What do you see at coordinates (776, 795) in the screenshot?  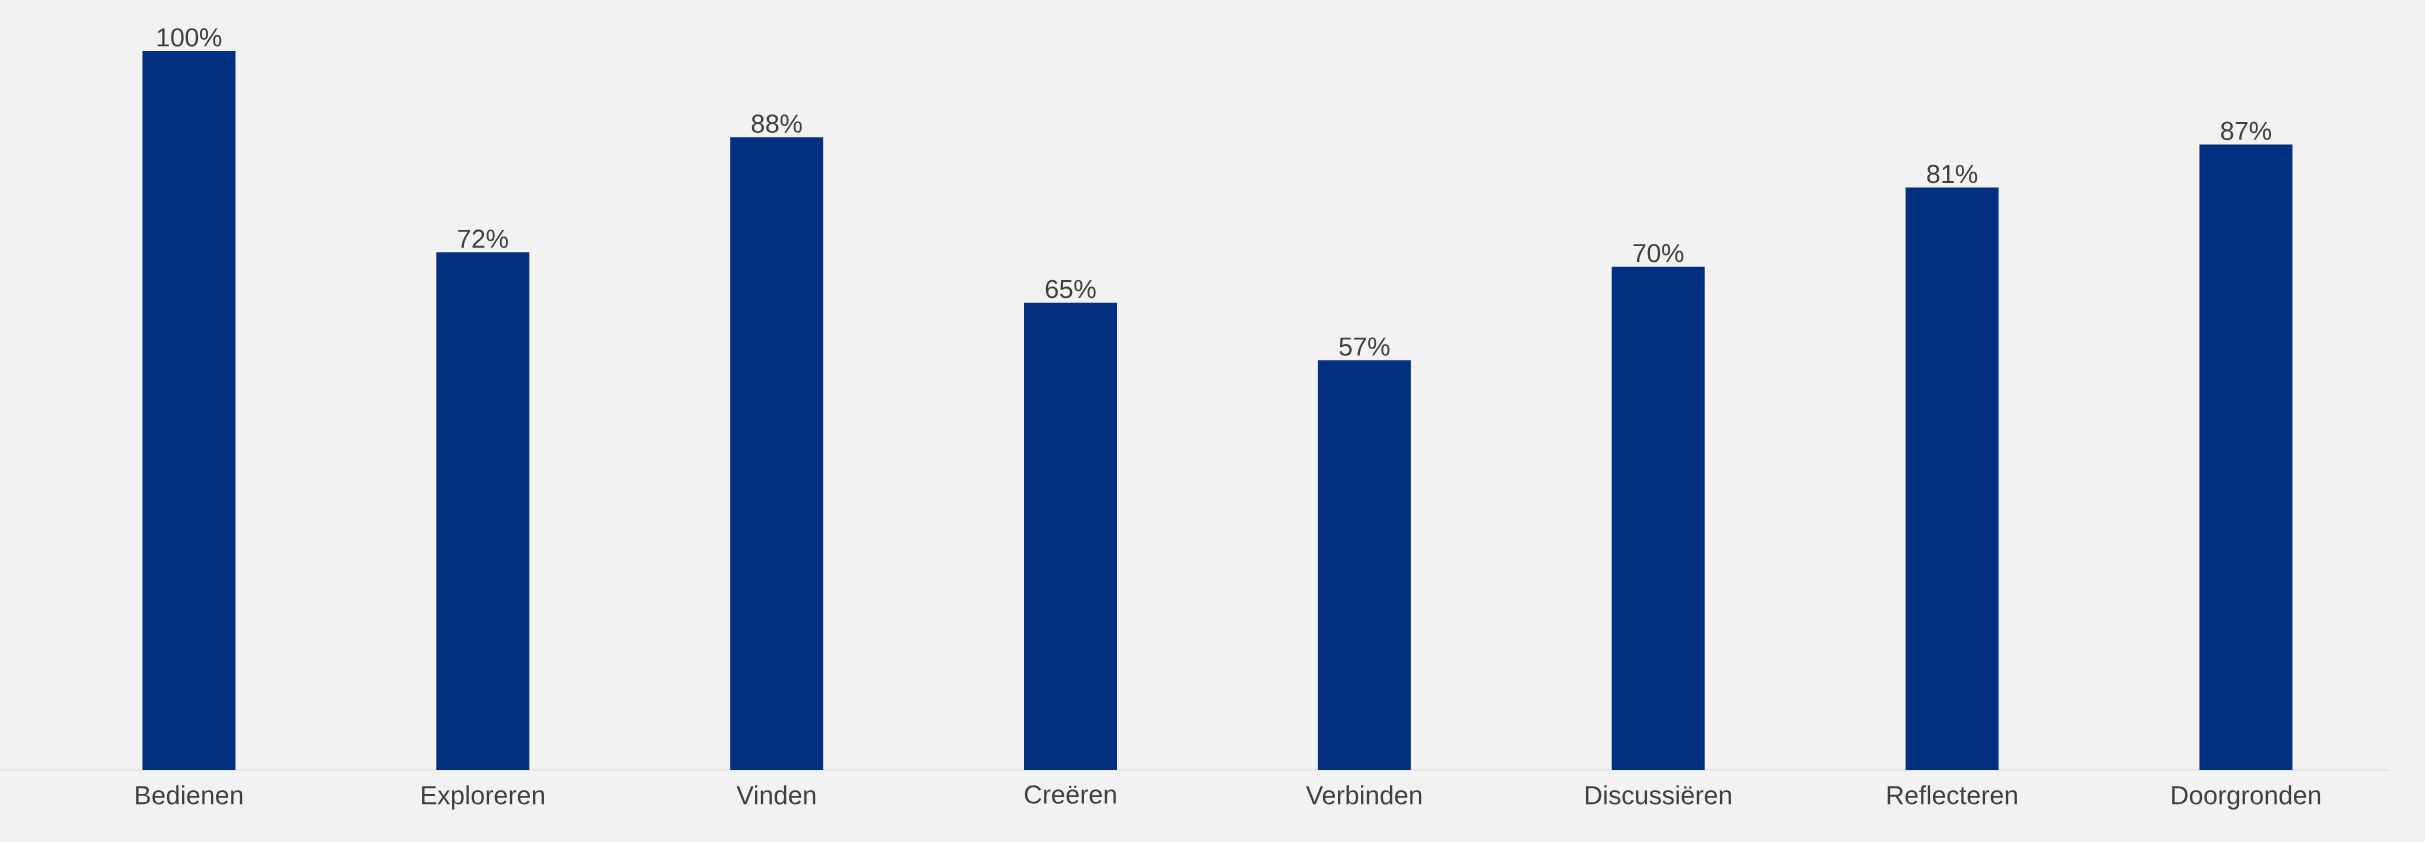 I see `x-tick-label: Vinden` at bounding box center [776, 795].